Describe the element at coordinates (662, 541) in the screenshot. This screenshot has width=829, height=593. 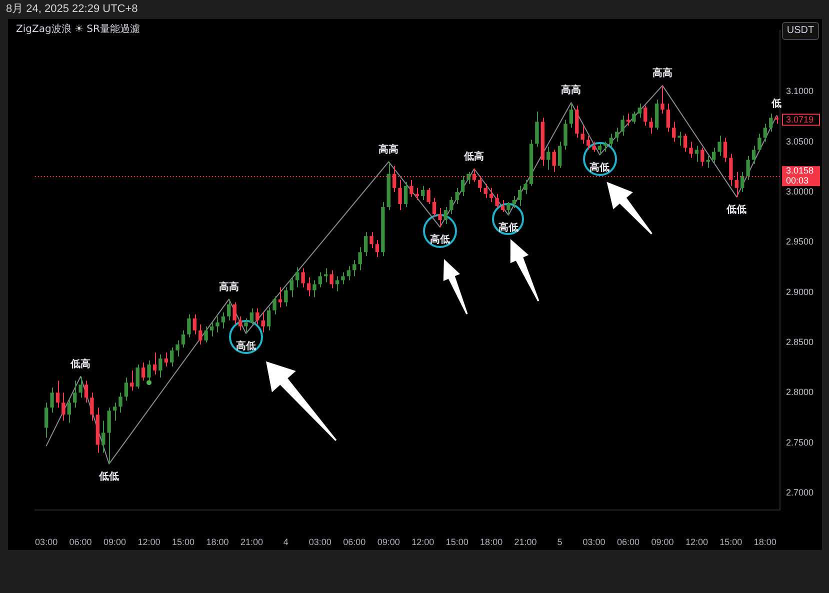
I see `x-tick-label: 09:00` at that location.